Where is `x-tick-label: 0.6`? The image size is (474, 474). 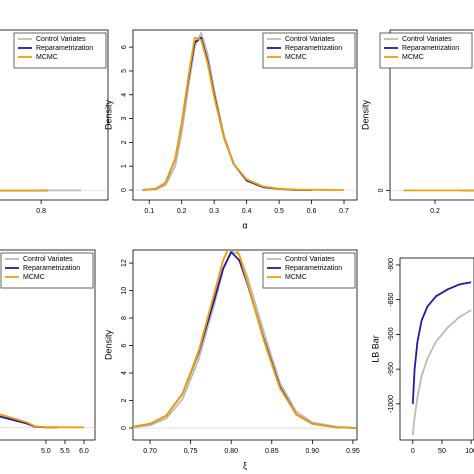
x-tick-label: 0.6 is located at coordinates (312, 211).